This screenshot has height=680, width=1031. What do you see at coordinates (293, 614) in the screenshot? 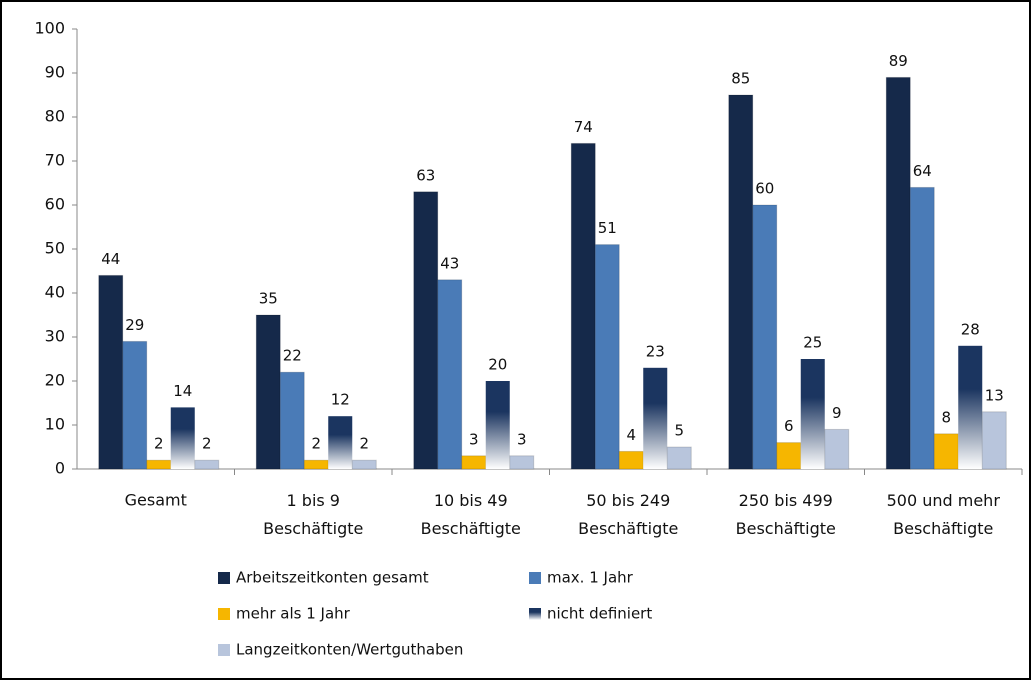
I see `legend-label: mehr als 1 Jahr` at bounding box center [293, 614].